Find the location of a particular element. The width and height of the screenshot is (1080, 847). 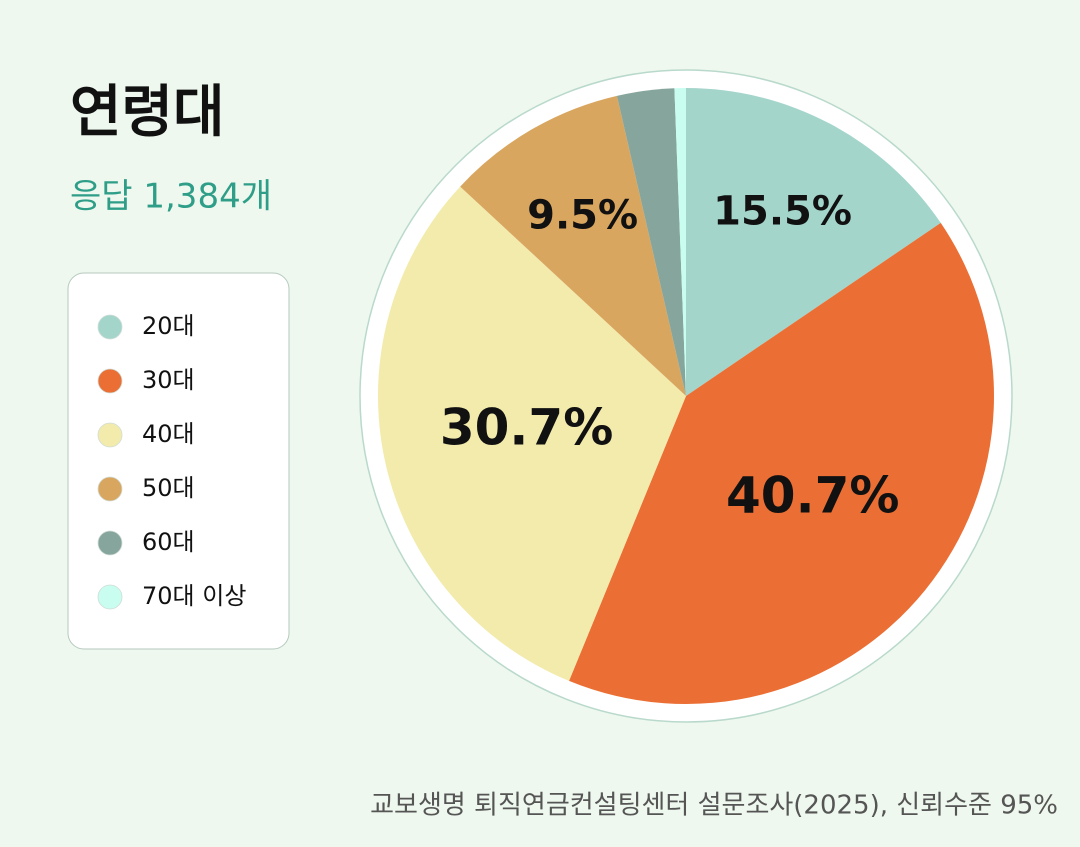

legend-label: 20대 is located at coordinates (168, 326).